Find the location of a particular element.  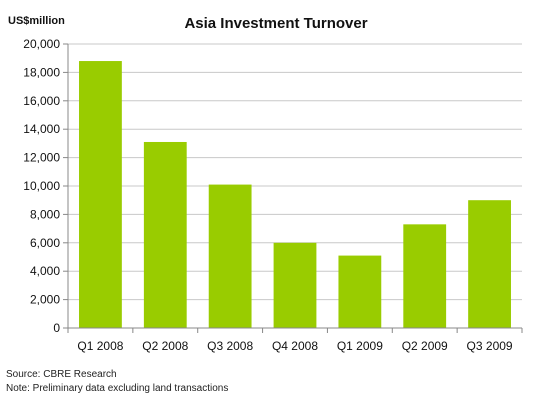

y-tick-label: 20,000 is located at coordinates (41, 44).